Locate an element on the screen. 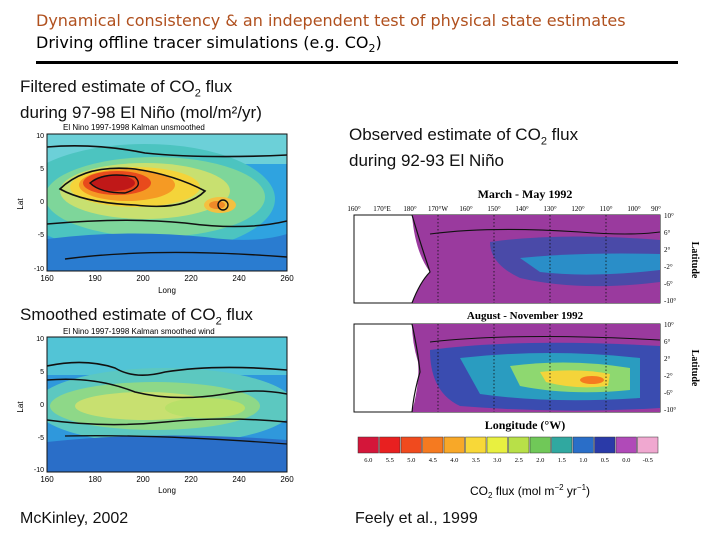 The height and width of the screenshot is (540, 720). lat-tick-top-4: -2° is located at coordinates (668, 267).